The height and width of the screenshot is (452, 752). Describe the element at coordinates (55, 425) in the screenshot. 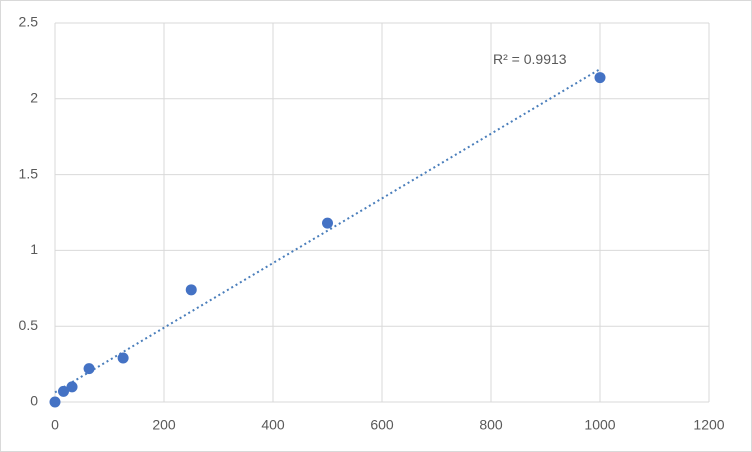

I see `x-tick-label: 0` at that location.